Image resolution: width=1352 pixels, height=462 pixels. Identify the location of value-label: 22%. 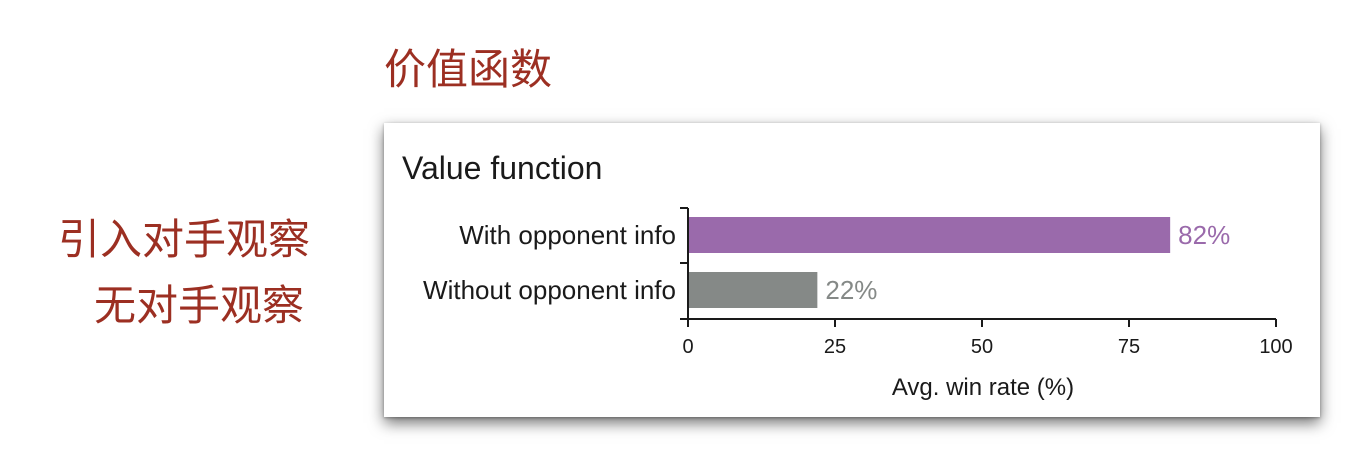
(851, 290).